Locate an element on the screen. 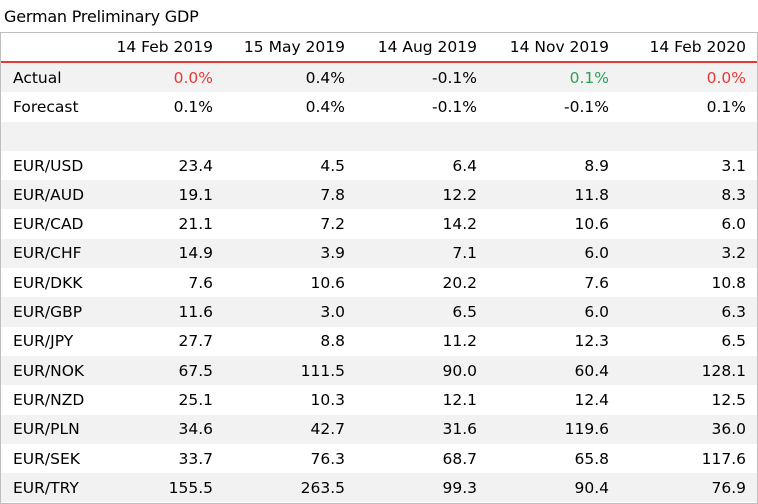 Image resolution: width=758 pixels, height=504 pixels. table-row: EUR/USD 23.4 4.5 6.4 8.9 3.1 is located at coordinates (379, 165).